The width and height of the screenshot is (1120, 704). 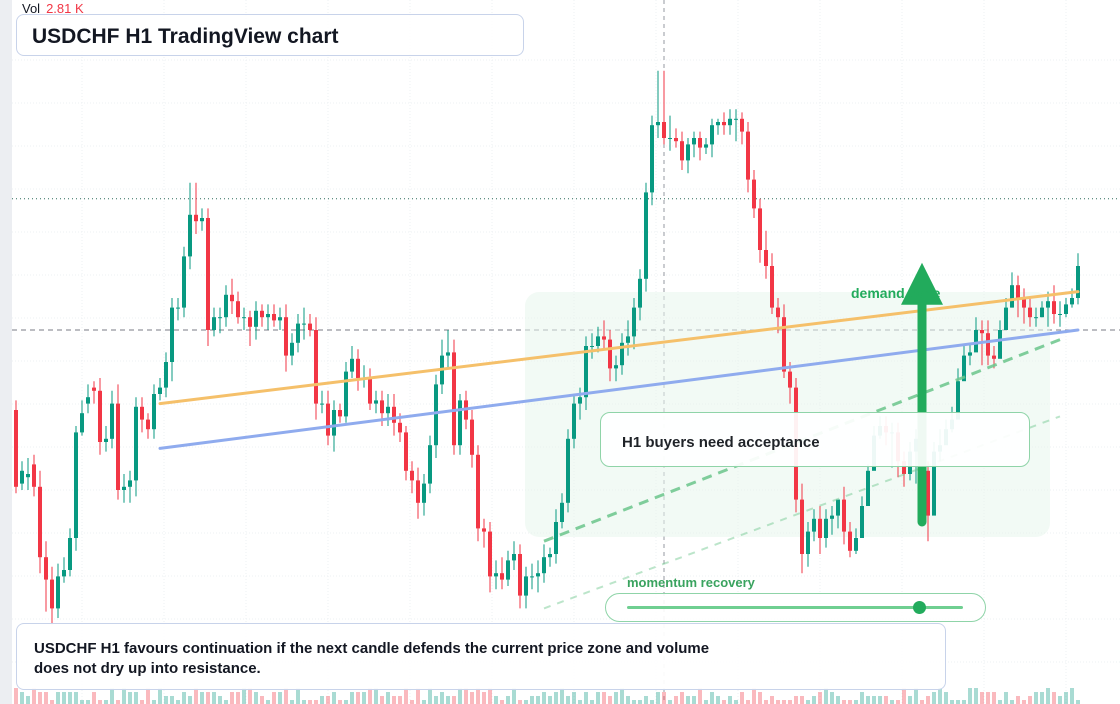 What do you see at coordinates (6, 352) in the screenshot?
I see `left-scale-strip` at bounding box center [6, 352].